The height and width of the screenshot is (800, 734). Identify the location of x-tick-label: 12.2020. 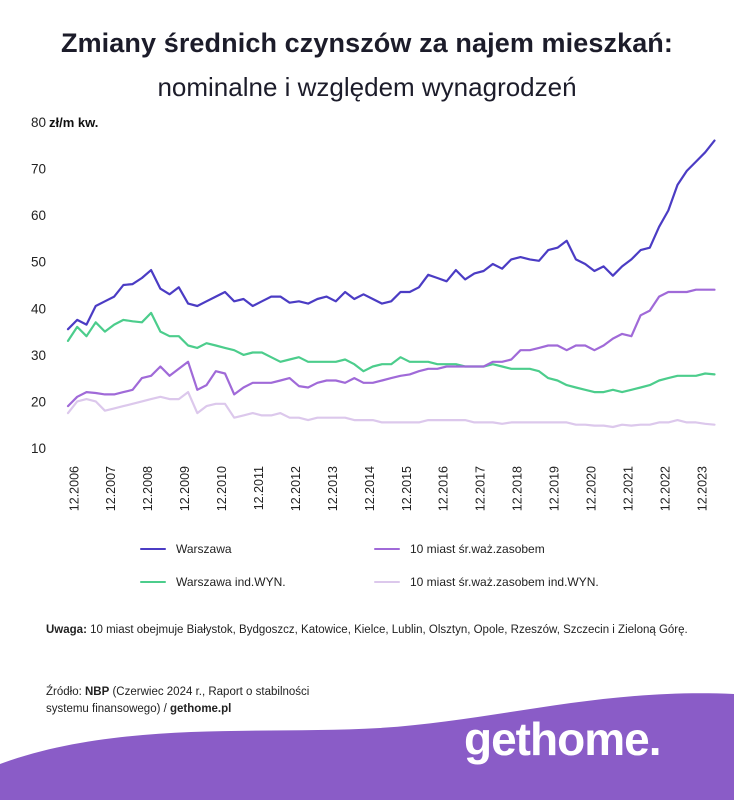
(591, 488).